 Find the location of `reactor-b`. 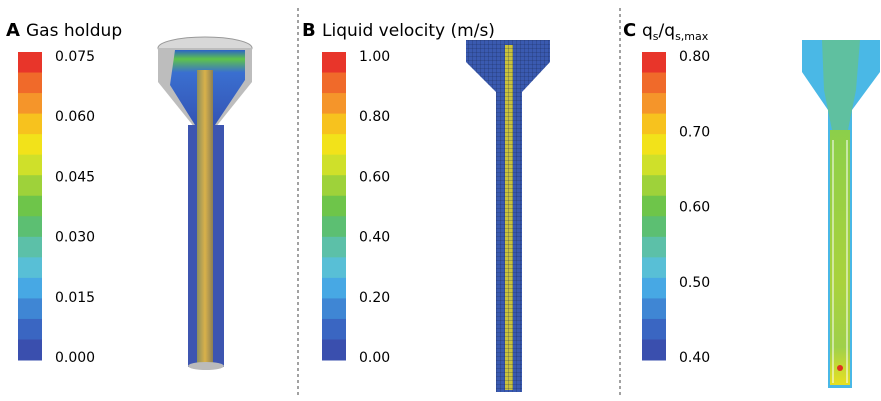

reactor-b is located at coordinates (508, 216).